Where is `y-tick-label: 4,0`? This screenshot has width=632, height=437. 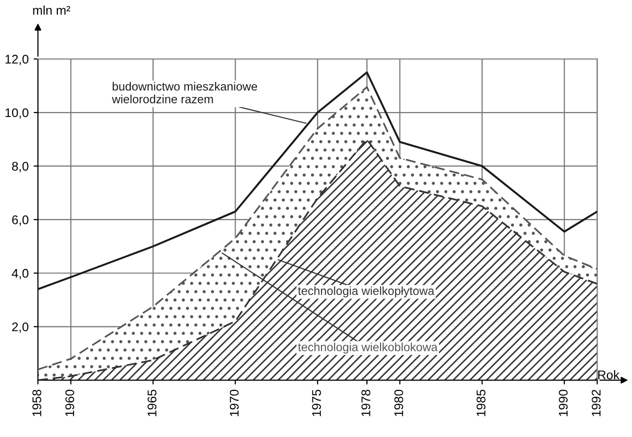
y-tick-label: 4,0 is located at coordinates (20, 274).